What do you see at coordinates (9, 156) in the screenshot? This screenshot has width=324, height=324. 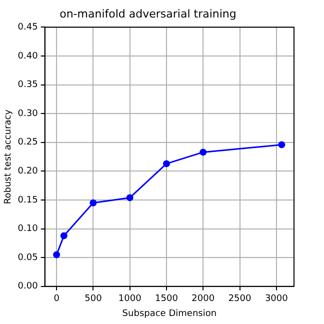 I see `y-axis-title: Robust test accuracy` at bounding box center [9, 156].